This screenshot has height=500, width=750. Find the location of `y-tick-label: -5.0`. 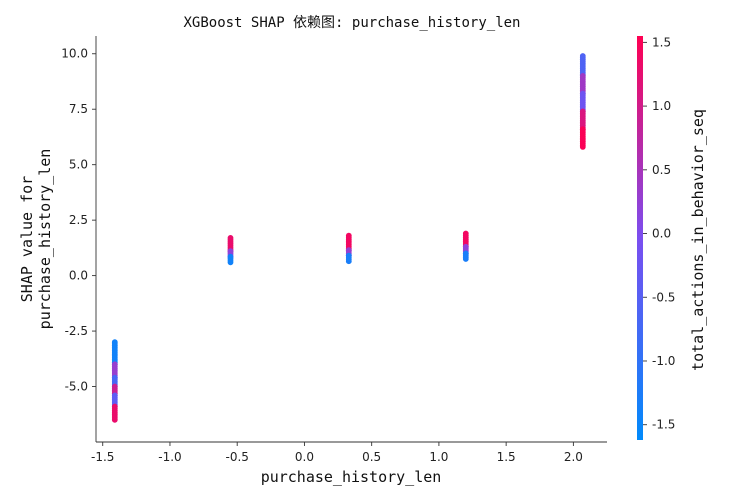

y-tick-label: -5.0 is located at coordinates (76, 387).